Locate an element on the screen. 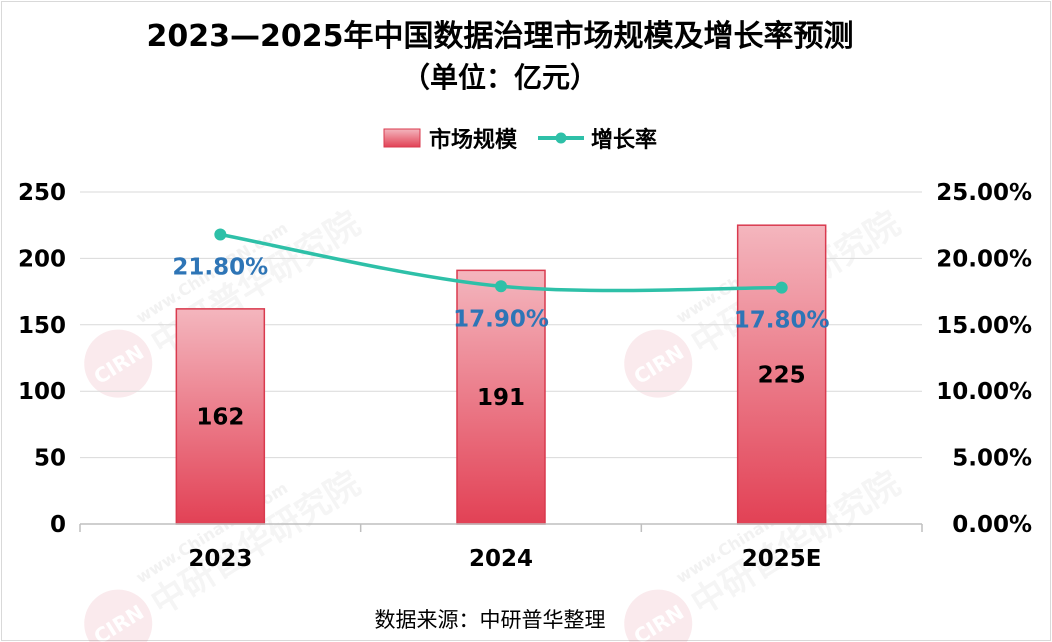 The height and width of the screenshot is (642, 1052). chart-title: 2023—2025年中国数据治理市场规模及增长率预测 is located at coordinates (500, 36).